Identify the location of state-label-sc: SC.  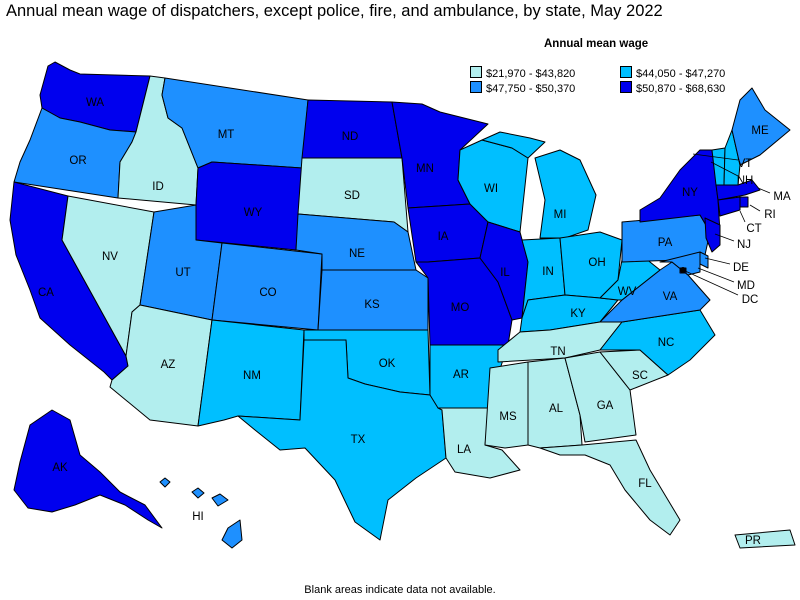
(640, 376).